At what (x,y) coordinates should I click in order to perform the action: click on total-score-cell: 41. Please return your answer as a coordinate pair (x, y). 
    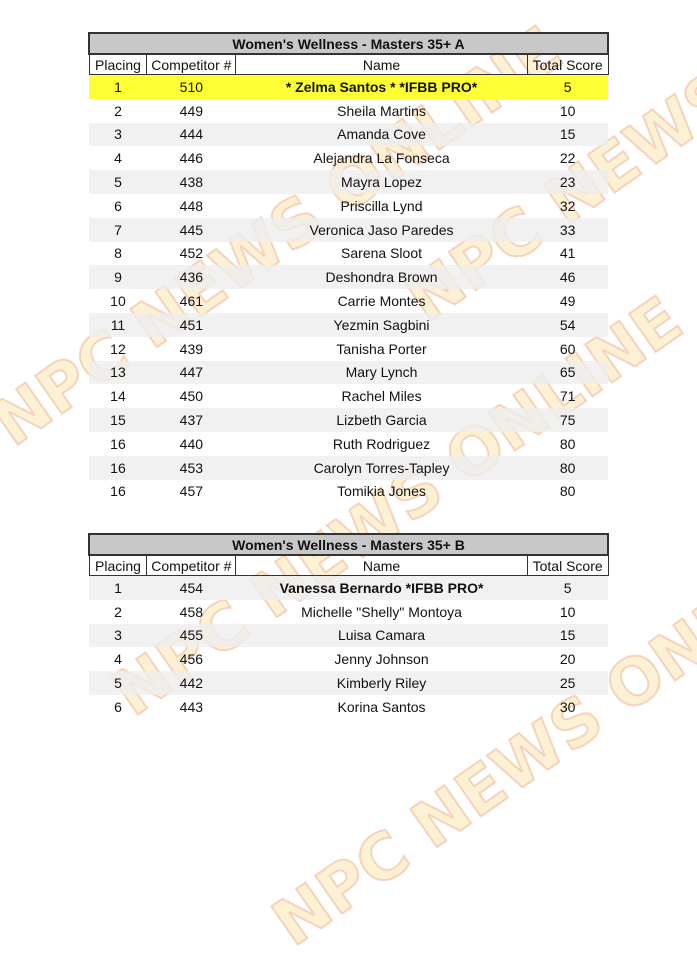
    Looking at the image, I should click on (567, 253).